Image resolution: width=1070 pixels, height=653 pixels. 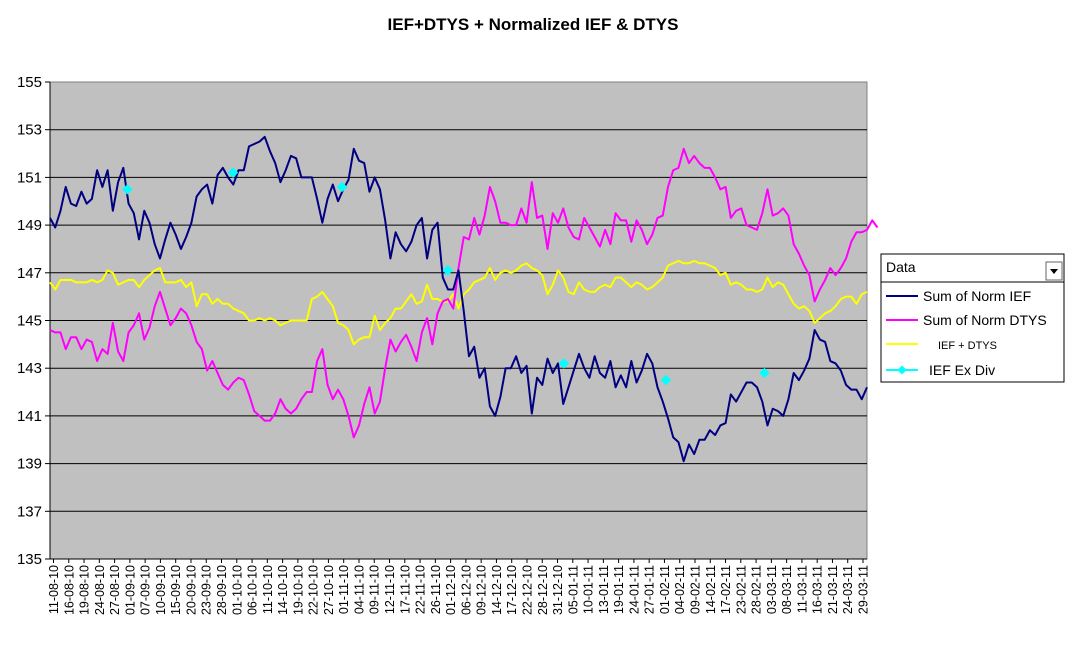 I want to click on x-tick-label: 11-08-10, so click(x=54, y=589).